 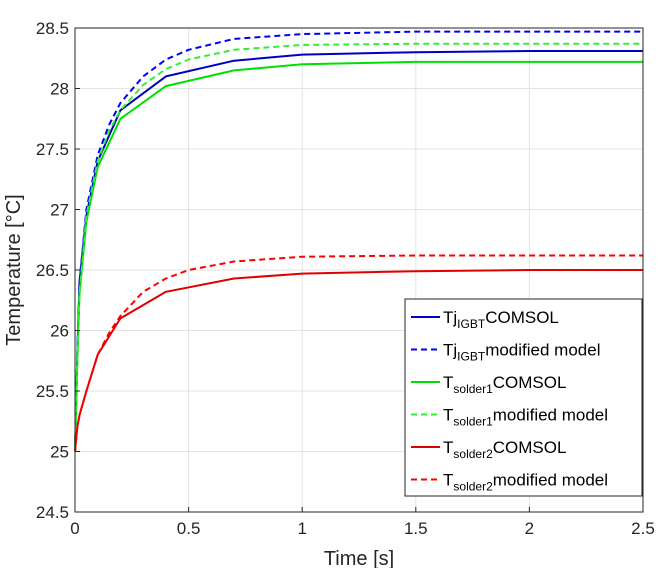 I want to click on y-tick-label: 26.5, so click(x=52, y=270).